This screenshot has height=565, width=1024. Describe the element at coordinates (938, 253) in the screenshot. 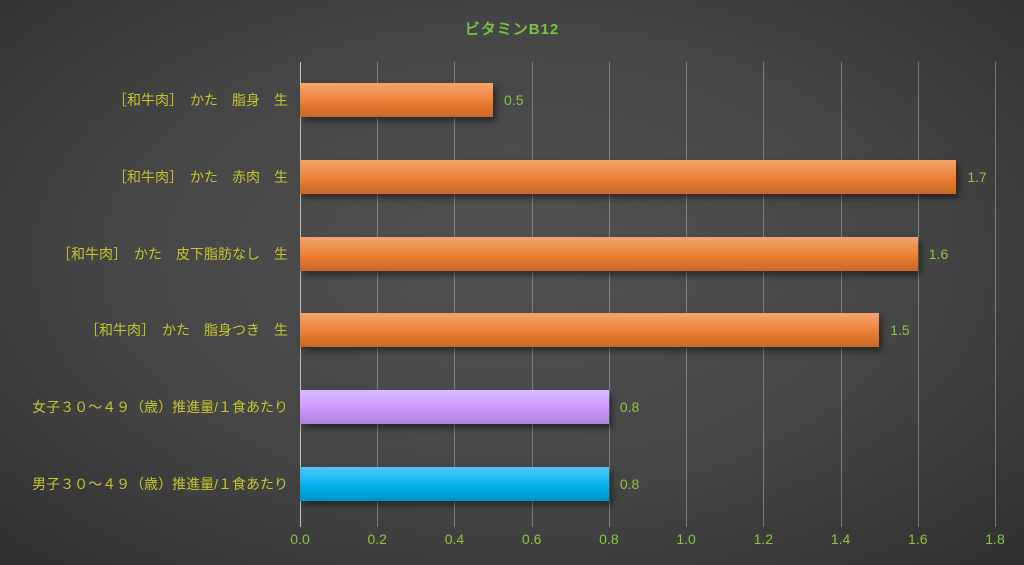

I see `value-label: 1.6` at that location.